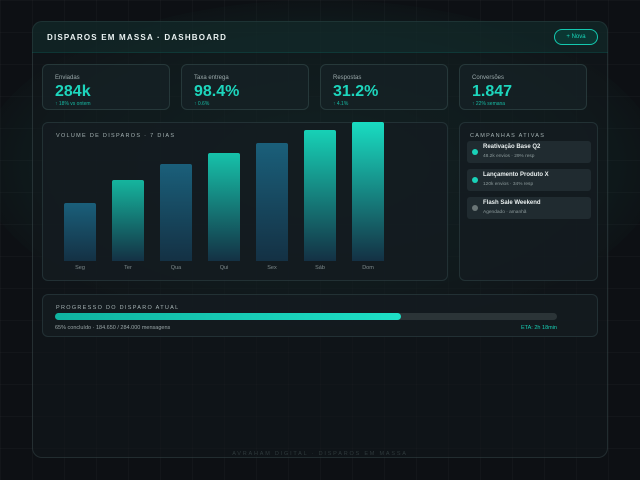 Image resolution: width=640 pixels, height=480 pixels. I want to click on chart-tick-label: Dom, so click(368, 268).